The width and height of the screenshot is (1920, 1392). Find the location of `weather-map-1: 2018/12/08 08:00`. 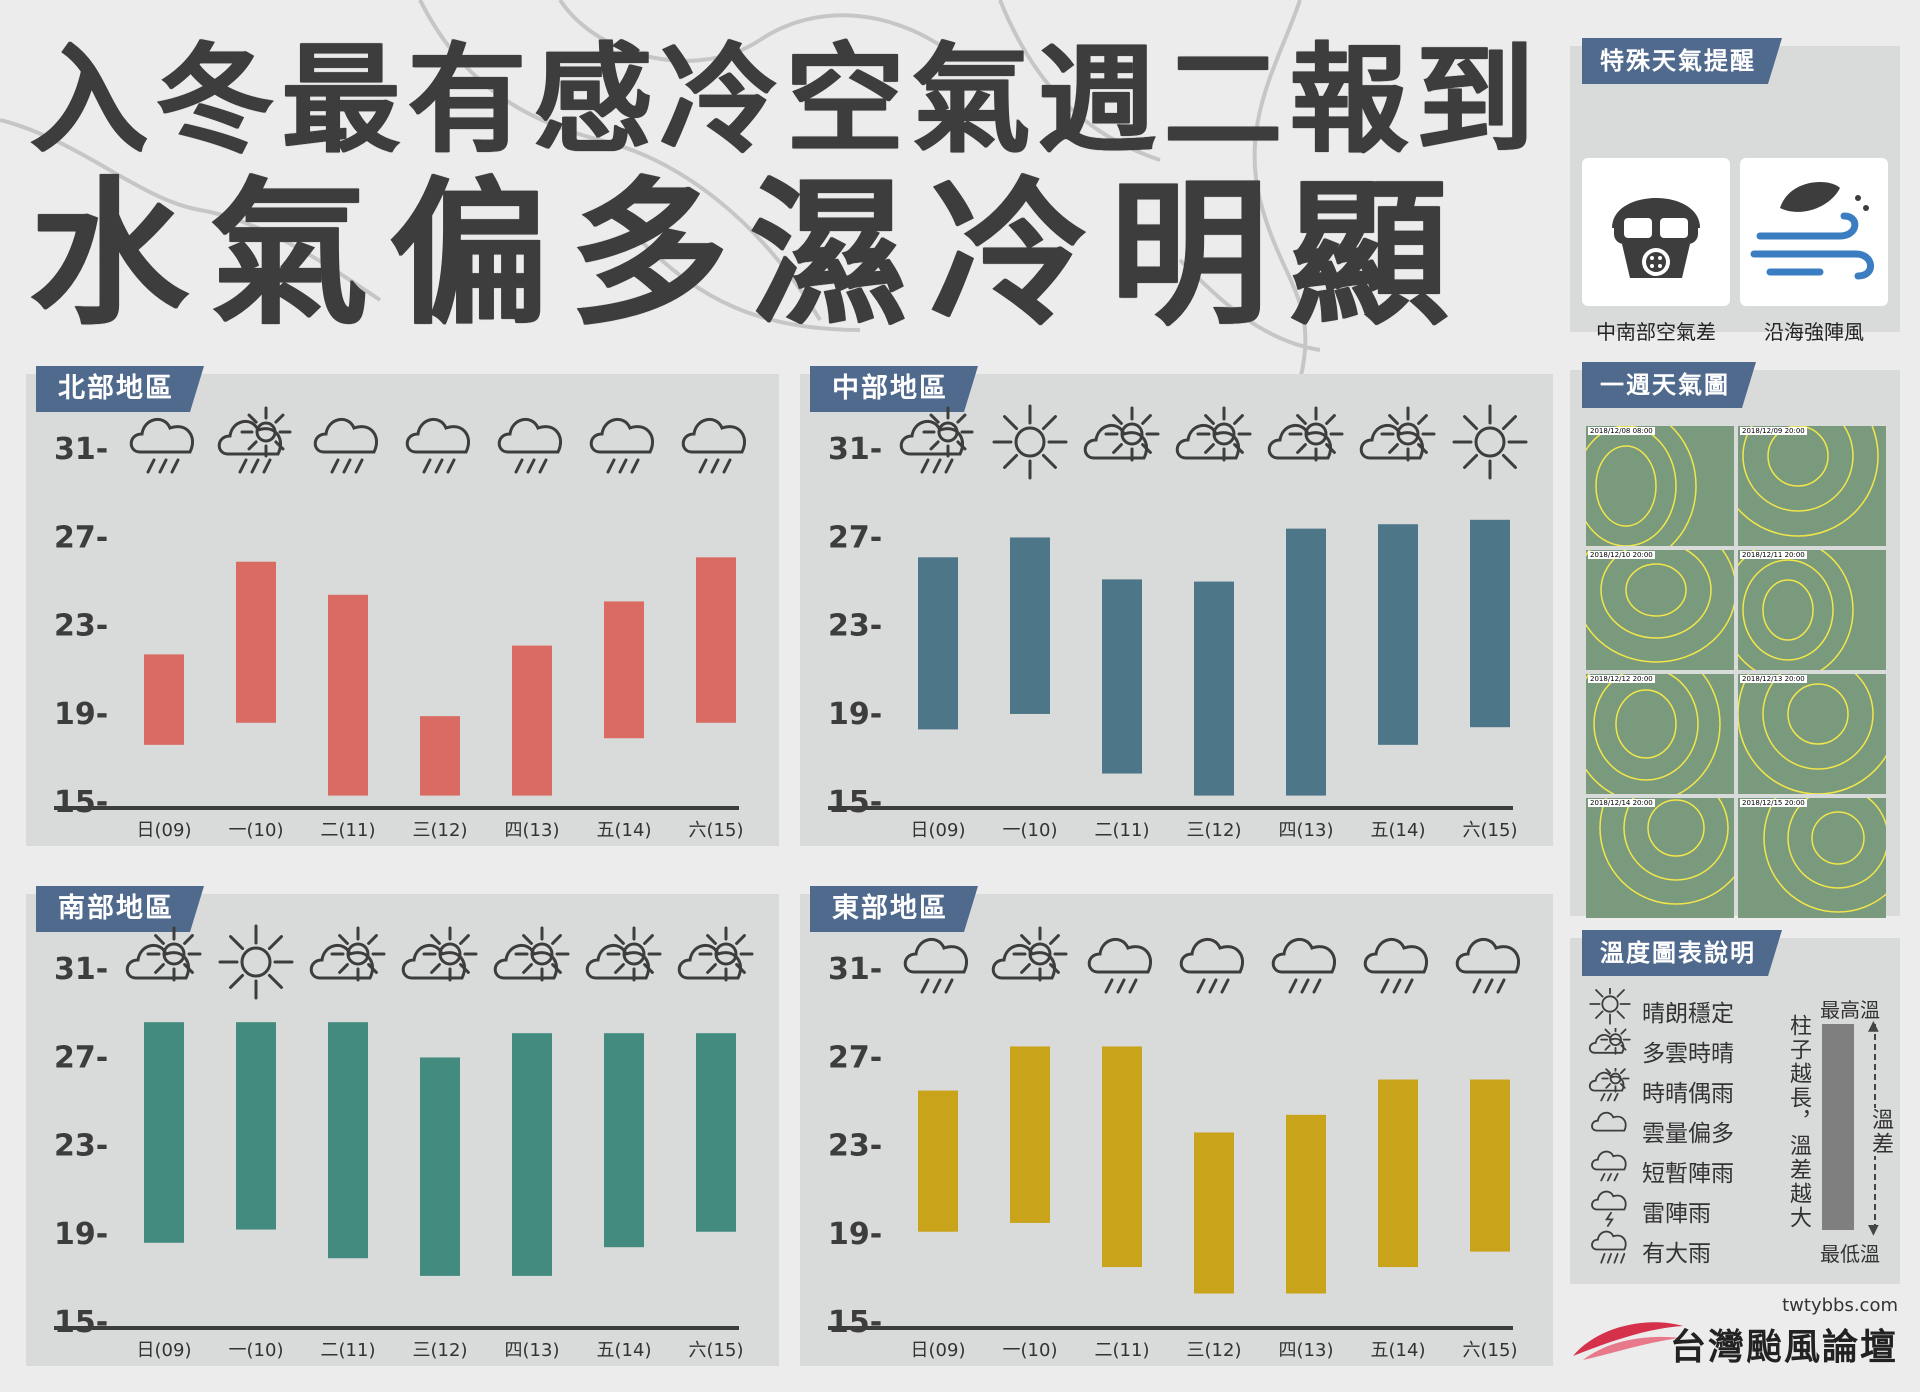

weather-map-1: 2018/12/08 08:00 is located at coordinates (1660, 486).